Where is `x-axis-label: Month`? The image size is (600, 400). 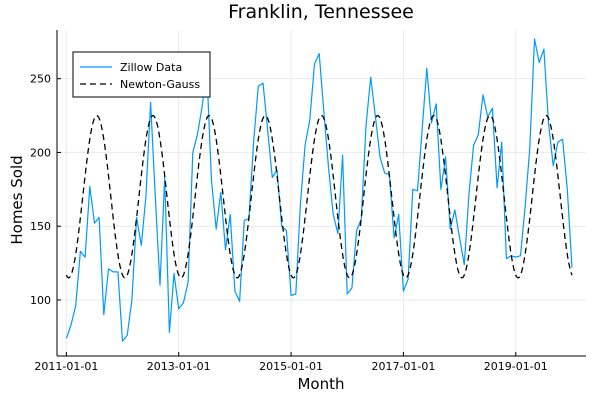
x-axis-label: Month is located at coordinates (320, 384).